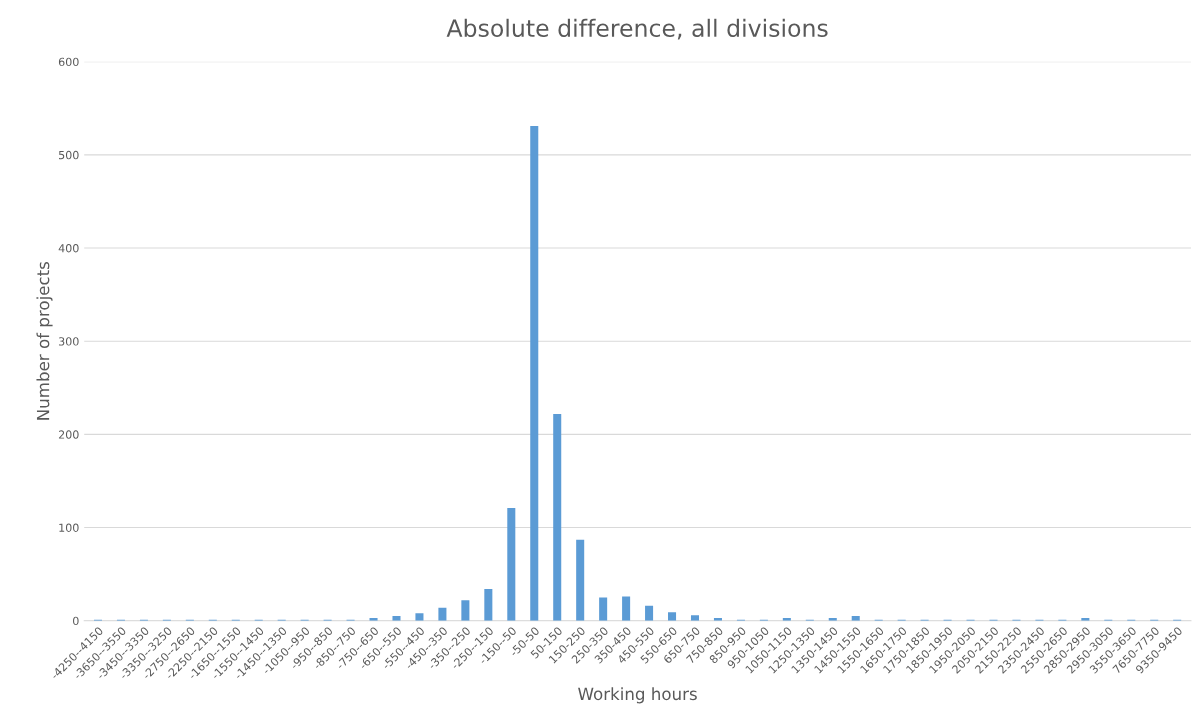 The width and height of the screenshot is (1203, 726). What do you see at coordinates (69, 155) in the screenshot?
I see `y-tick-label: 500` at bounding box center [69, 155].